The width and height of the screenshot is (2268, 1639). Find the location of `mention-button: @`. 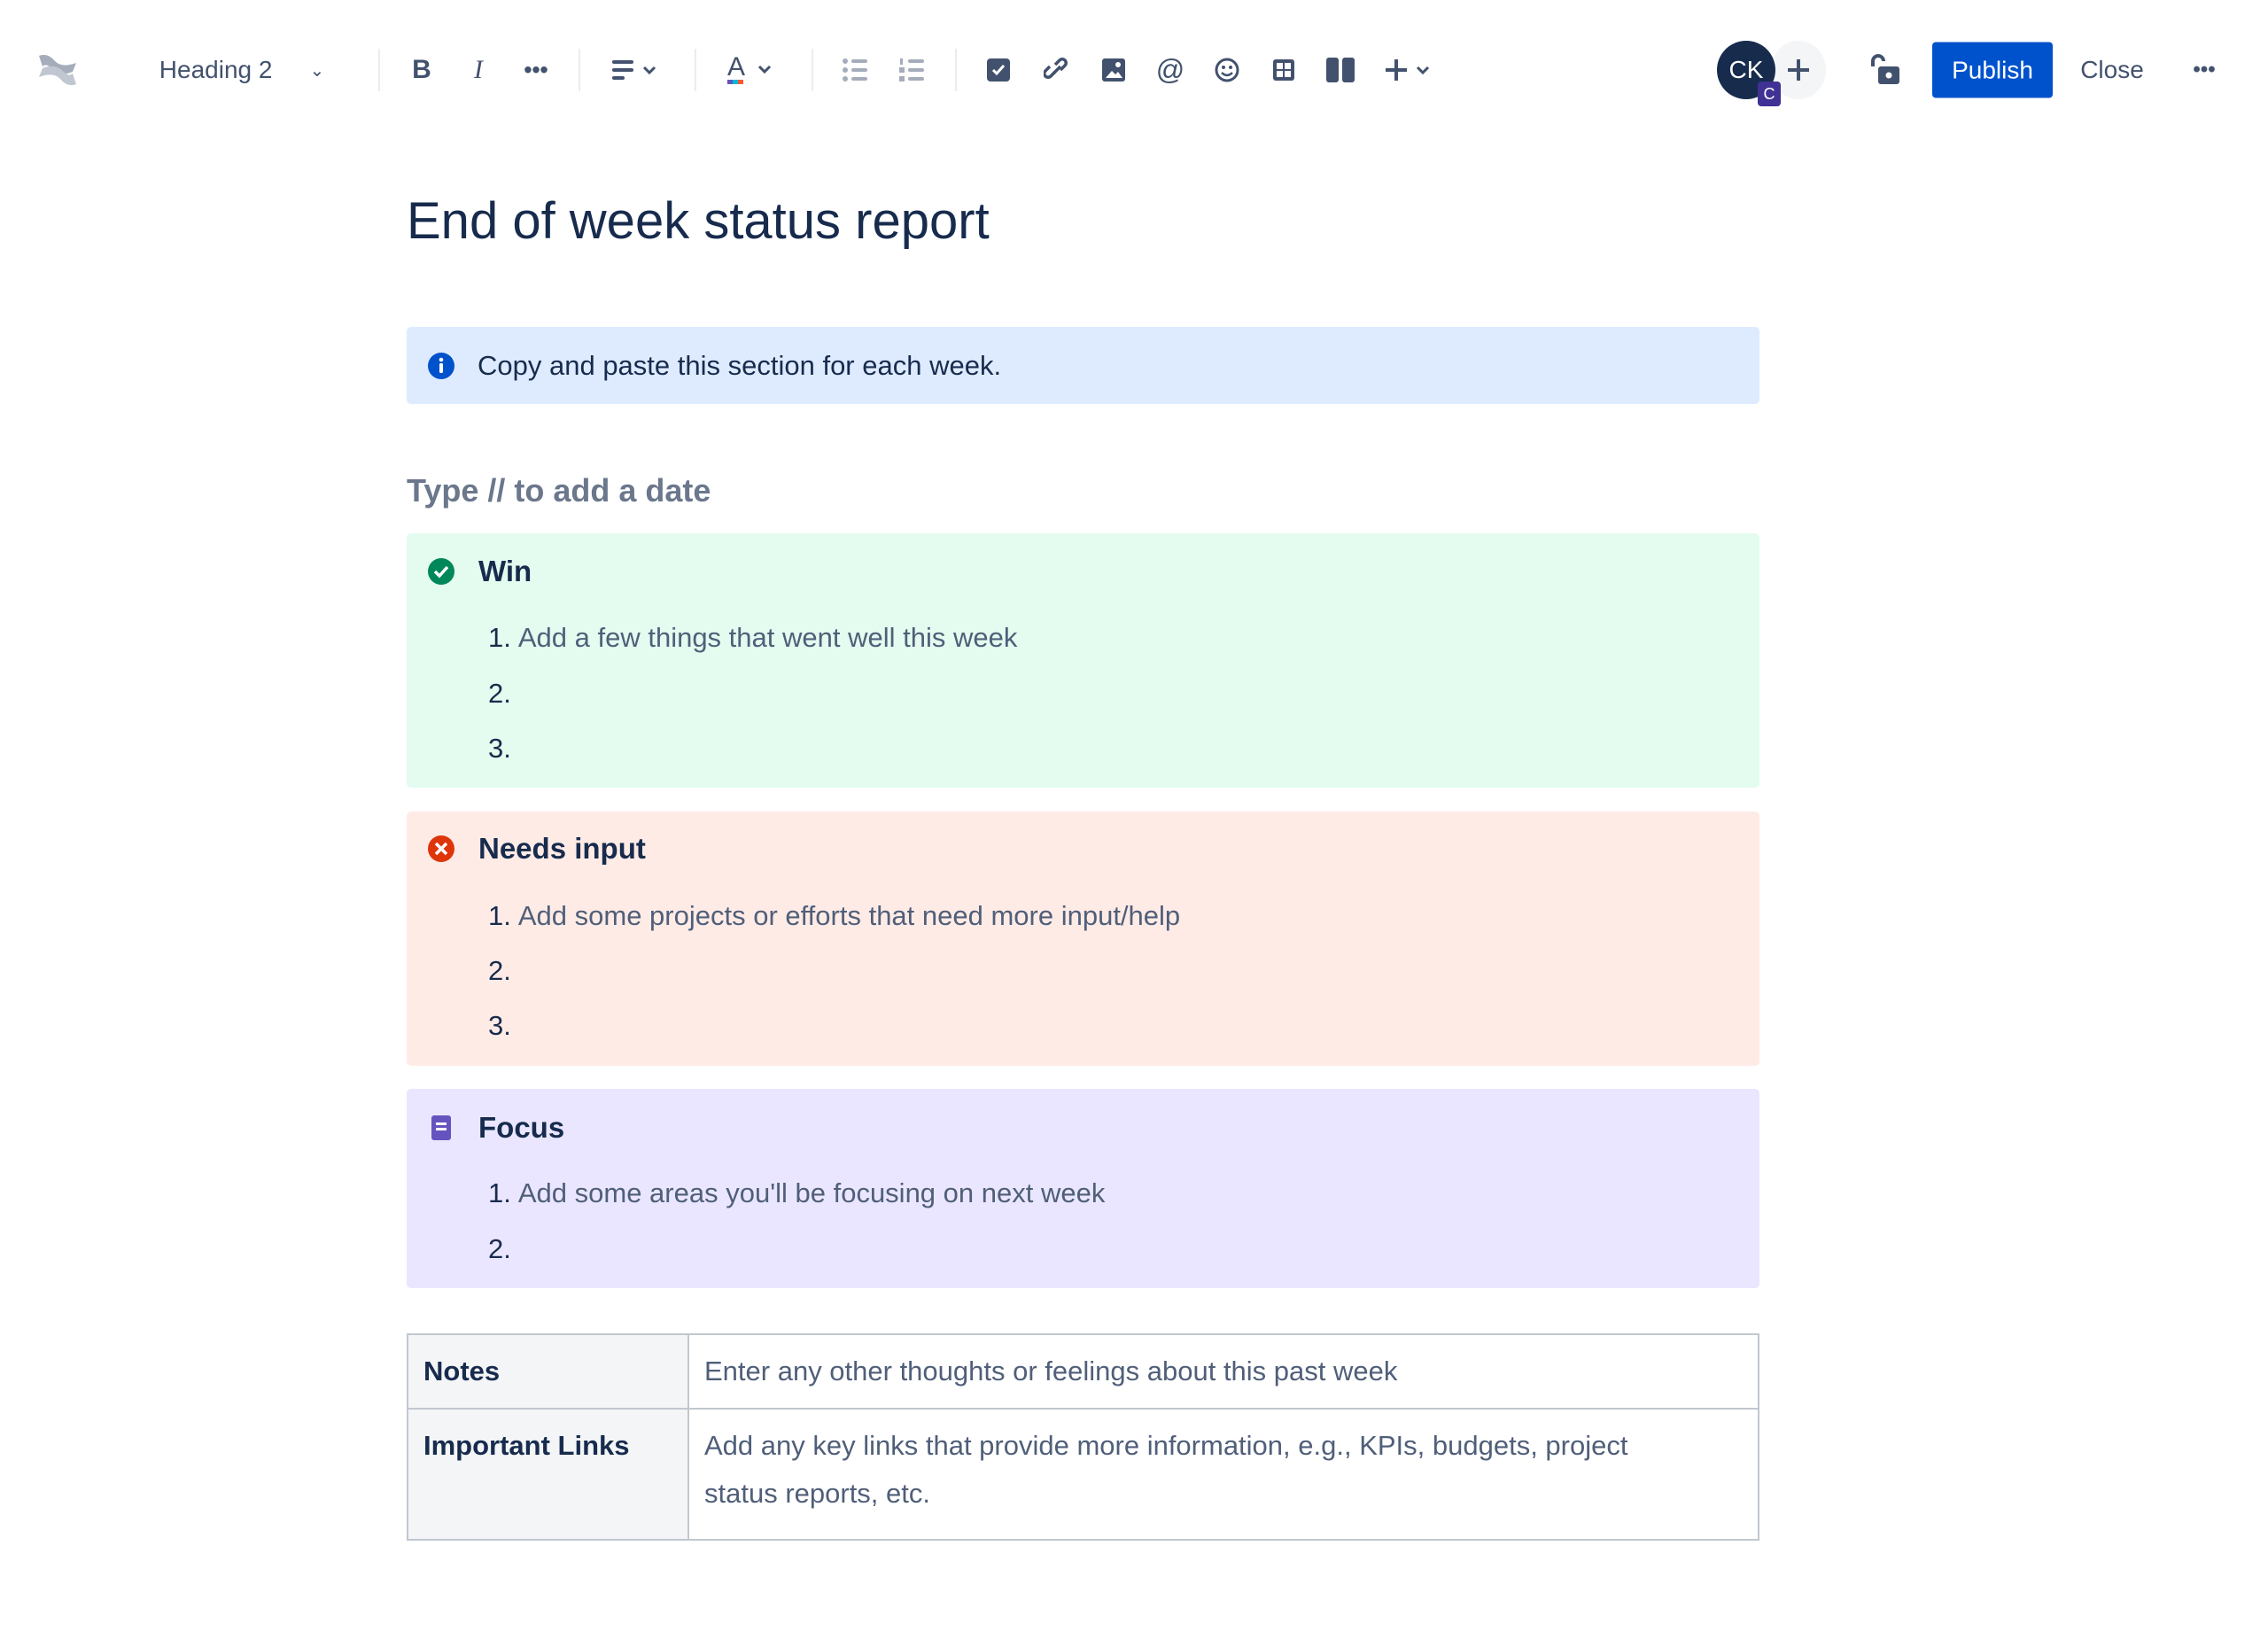

mention-button: @ is located at coordinates (1170, 70).